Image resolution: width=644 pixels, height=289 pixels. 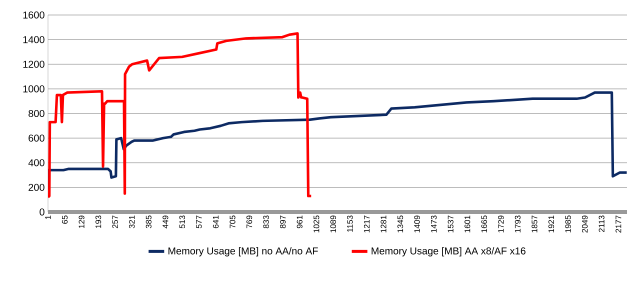 What do you see at coordinates (551, 224) in the screenshot?
I see `x-tick-label: 1921` at bounding box center [551, 224].